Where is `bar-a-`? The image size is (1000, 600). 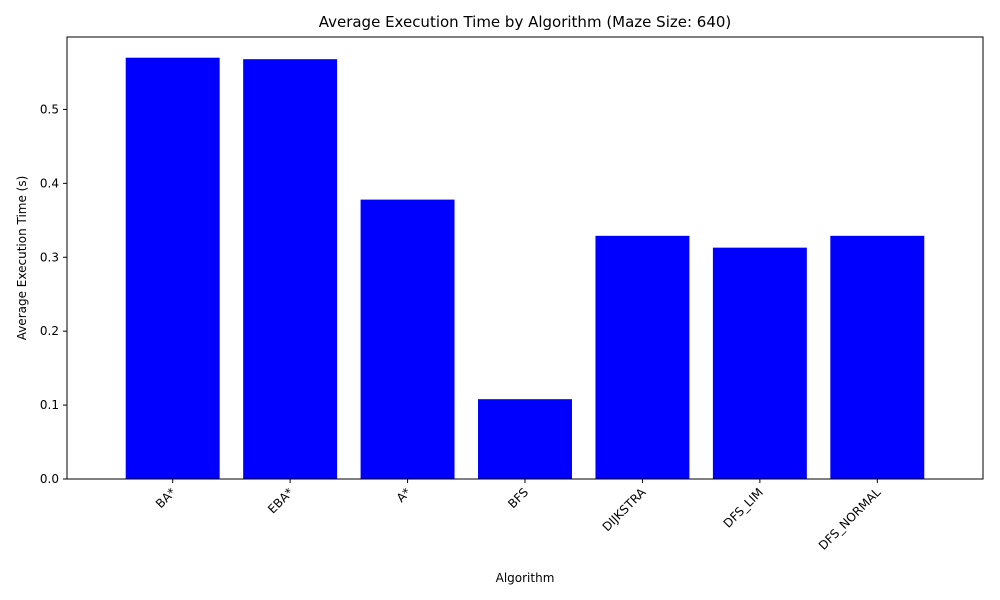 bar-a- is located at coordinates (407, 339).